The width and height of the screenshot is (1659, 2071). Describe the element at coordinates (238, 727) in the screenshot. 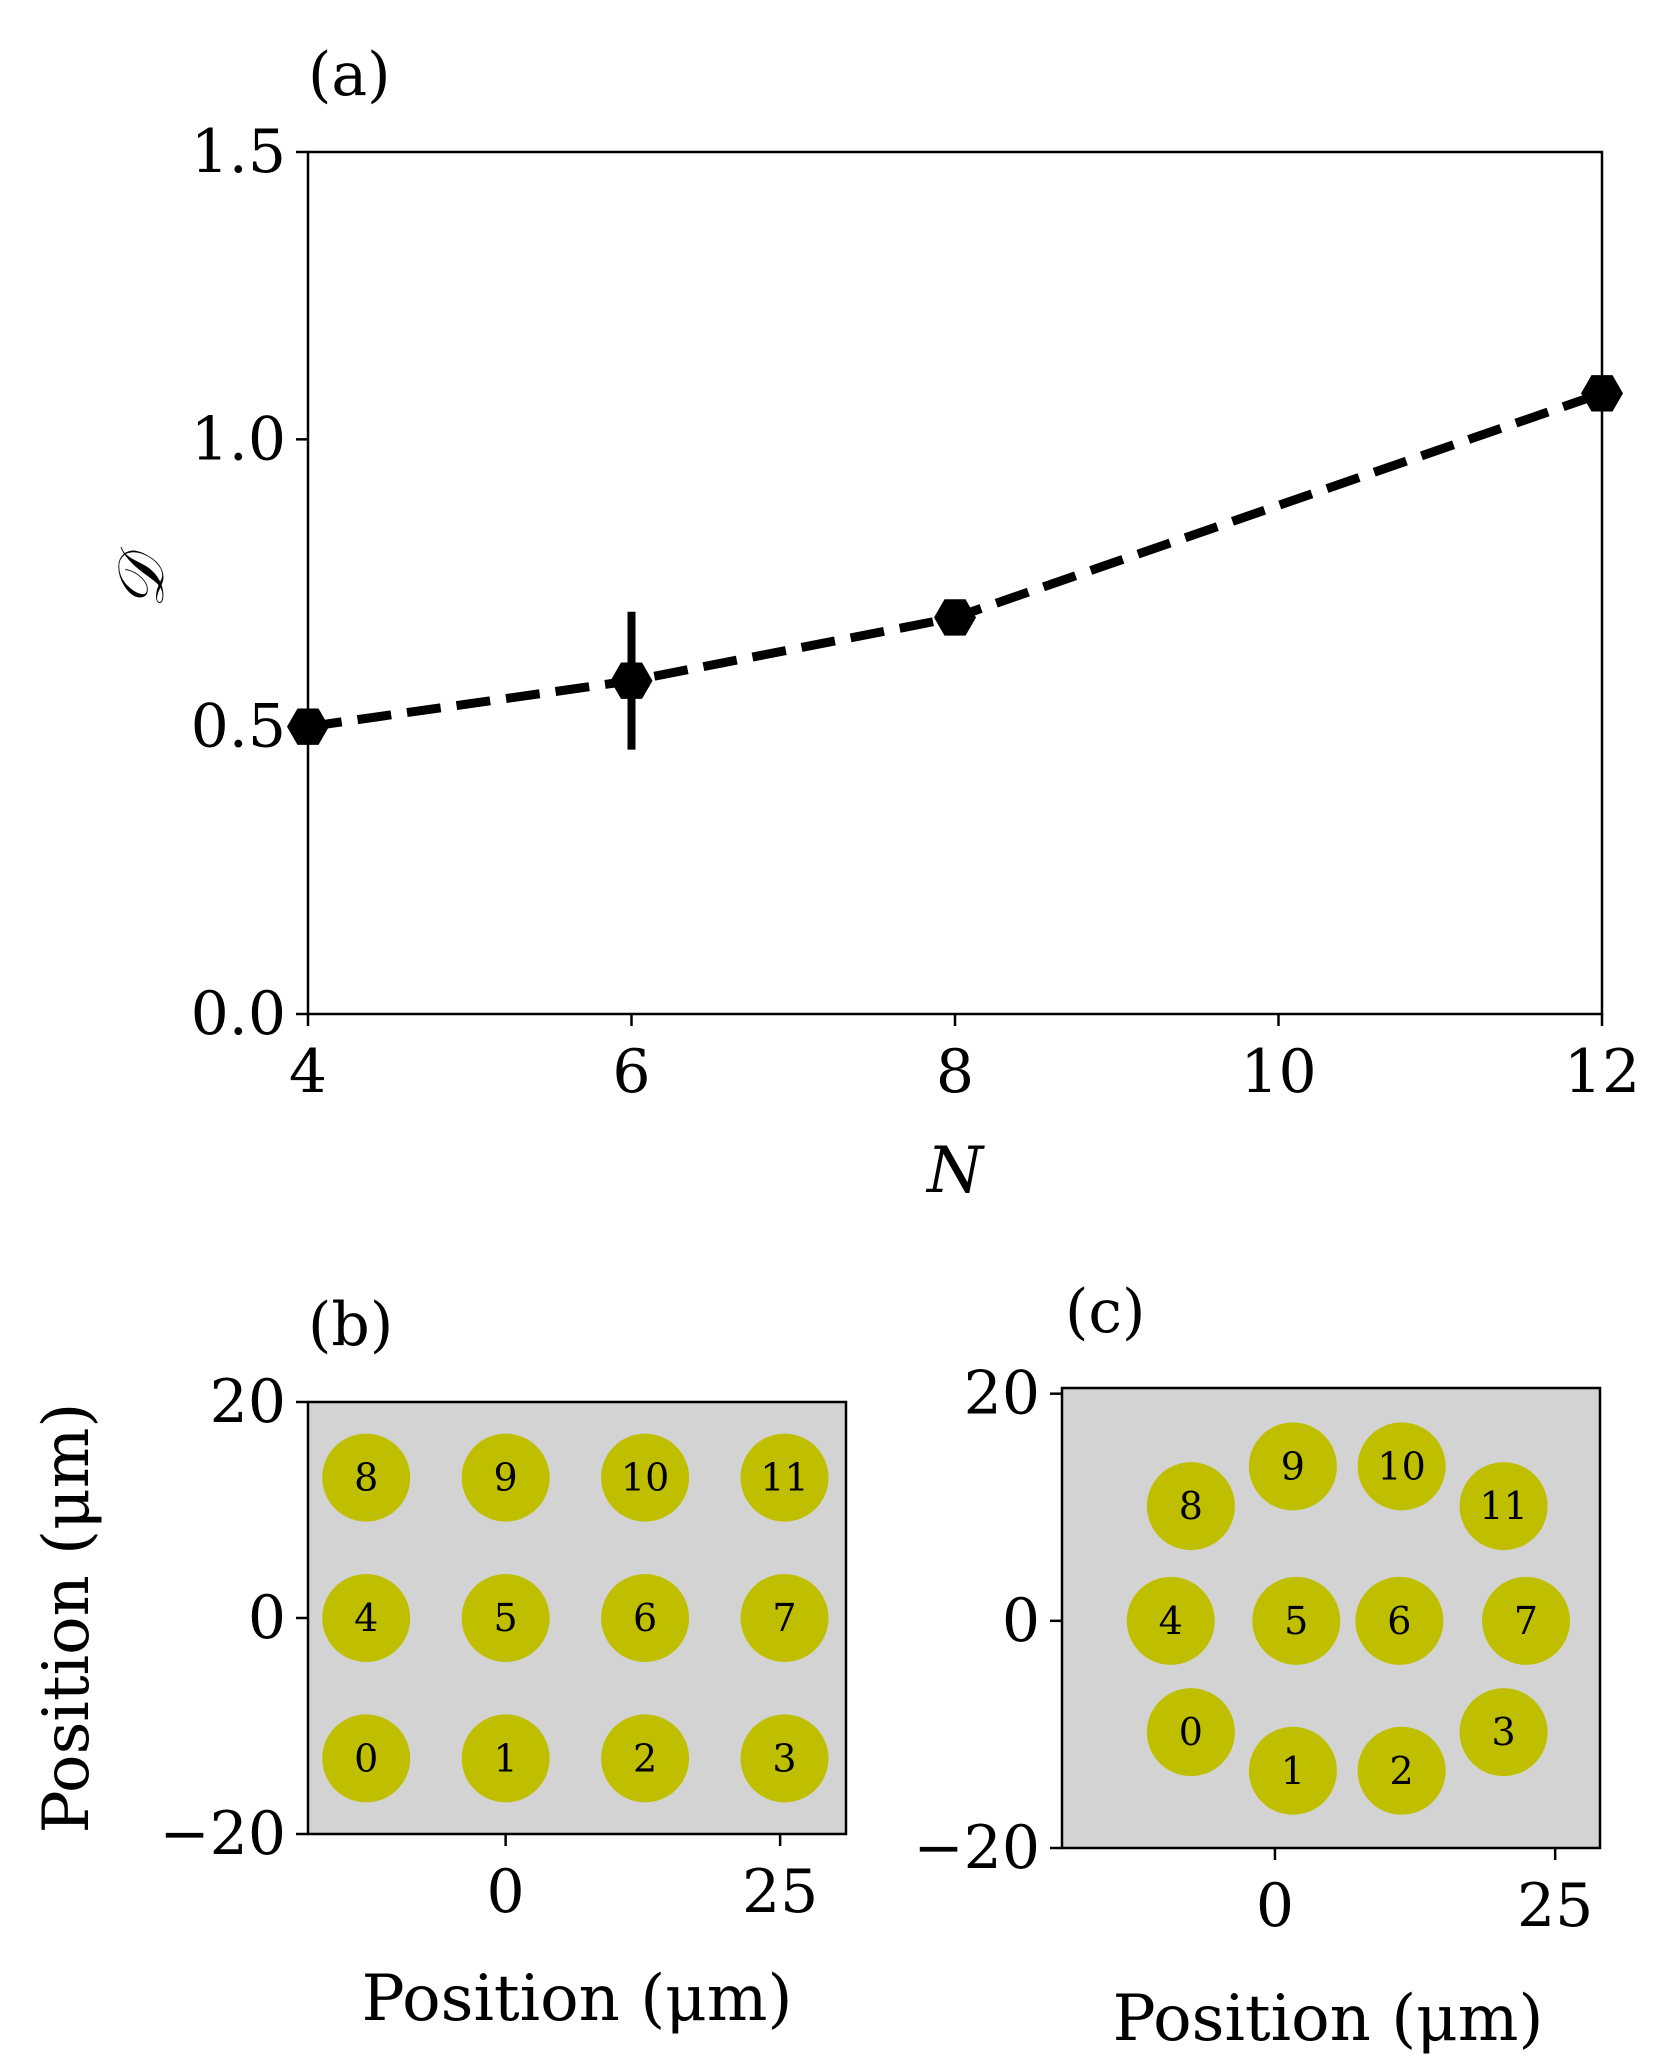

I see `y-tick-label: 0.5` at that location.